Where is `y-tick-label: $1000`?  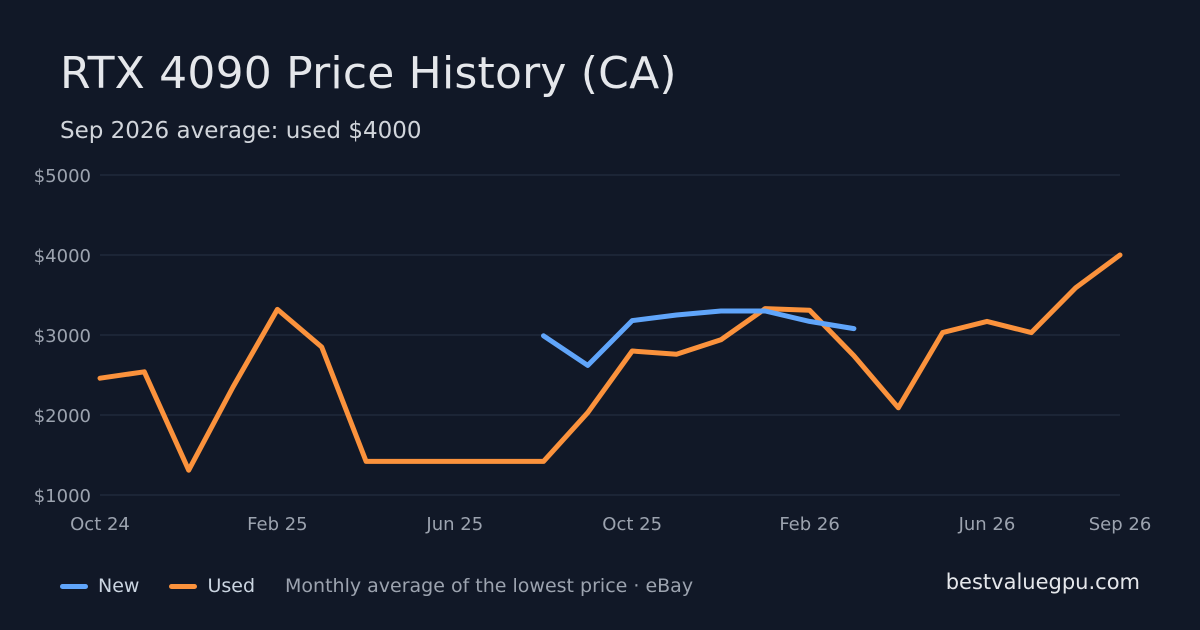
y-tick-label: $1000 is located at coordinates (62, 496).